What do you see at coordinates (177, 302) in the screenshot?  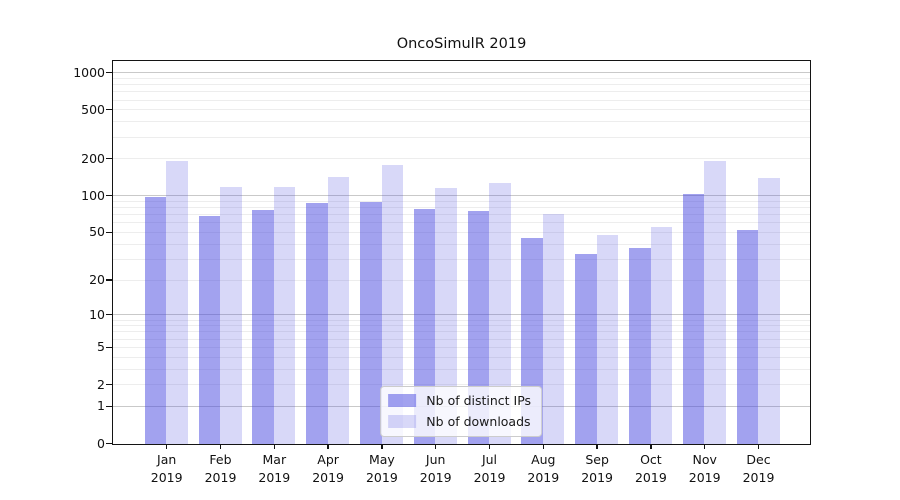 I see `bar-jan-downloads` at bounding box center [177, 302].